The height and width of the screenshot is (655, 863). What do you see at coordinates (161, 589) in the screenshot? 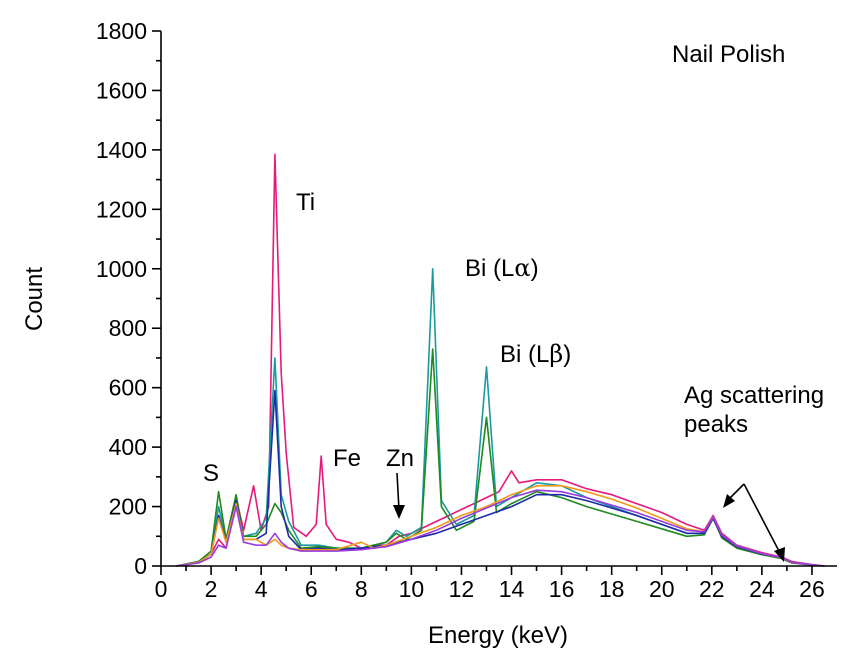
I see `x-tick-label: 0` at bounding box center [161, 589].